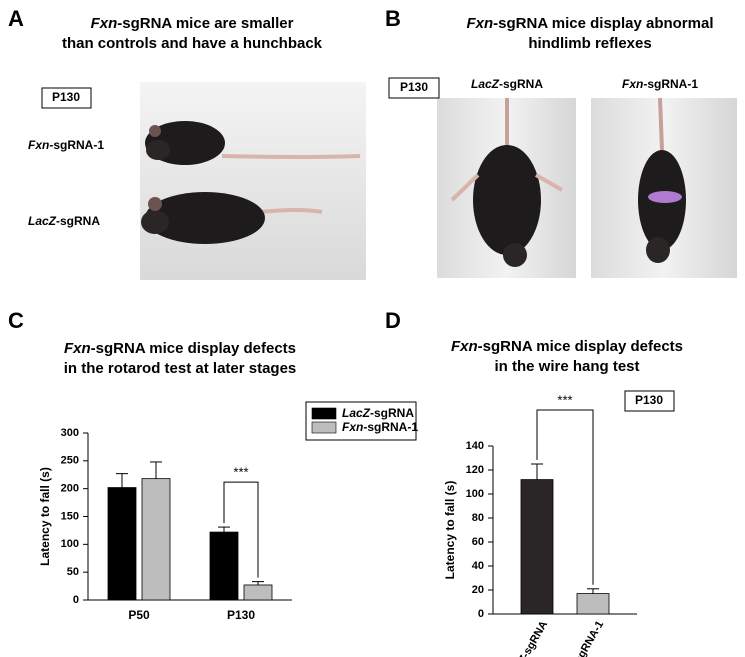 The height and width of the screenshot is (657, 745). What do you see at coordinates (253, 181) in the screenshot?
I see `photo-a` at bounding box center [253, 181].